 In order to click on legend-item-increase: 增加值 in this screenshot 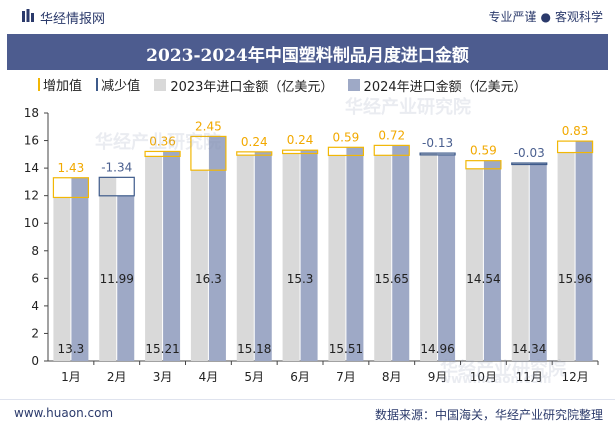, I will do `click(60, 84)`.